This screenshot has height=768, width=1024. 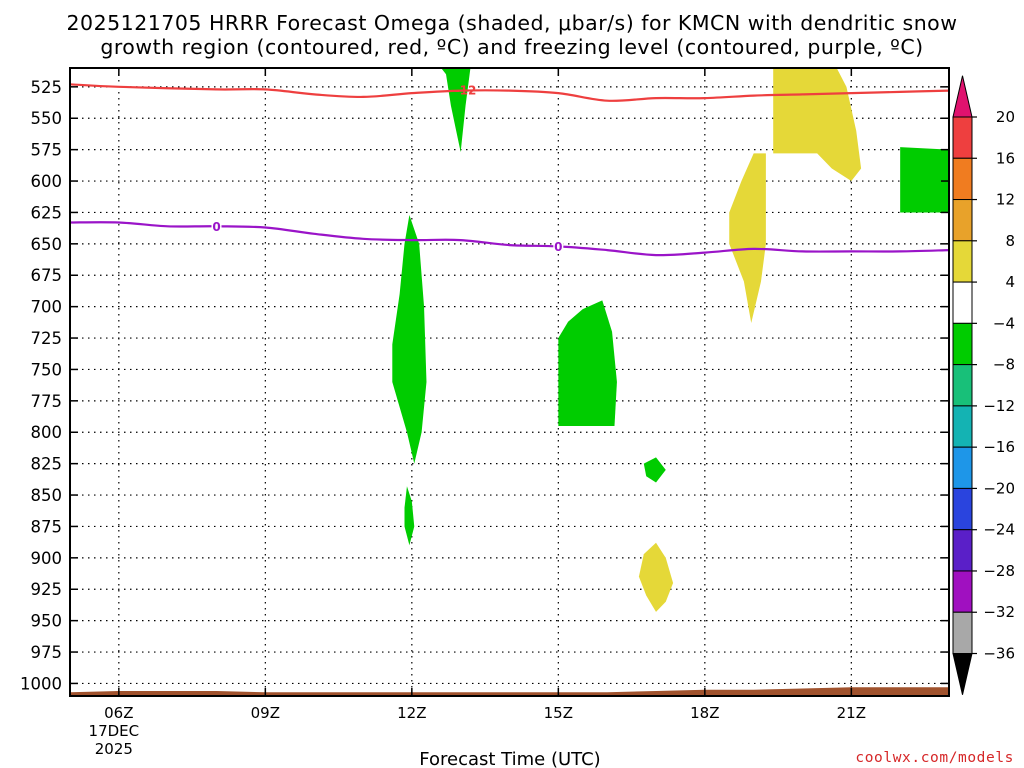 I want to click on y-tick-label: 600, so click(x=47, y=181).